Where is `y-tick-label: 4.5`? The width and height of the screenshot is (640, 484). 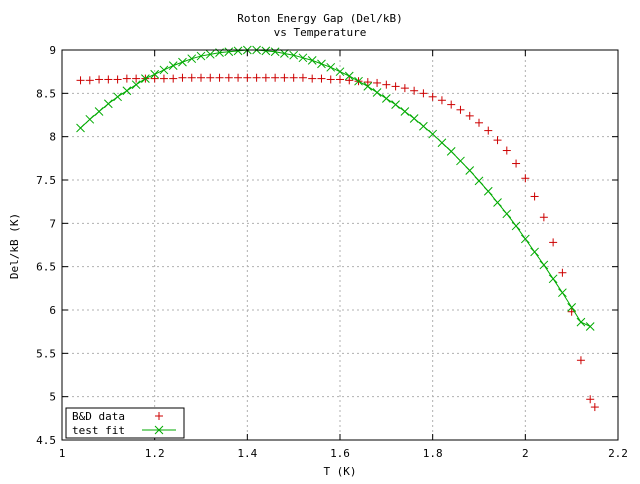
y-tick-label: 4.5 is located at coordinates (46, 440).